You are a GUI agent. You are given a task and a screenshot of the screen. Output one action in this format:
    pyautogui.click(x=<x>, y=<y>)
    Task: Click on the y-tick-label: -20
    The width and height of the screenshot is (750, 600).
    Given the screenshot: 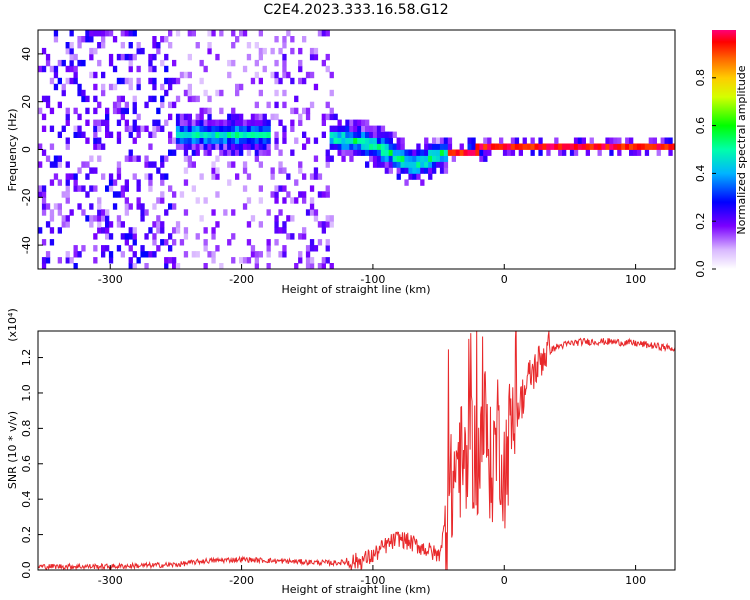 What is the action you would take?
    pyautogui.click(x=26, y=197)
    